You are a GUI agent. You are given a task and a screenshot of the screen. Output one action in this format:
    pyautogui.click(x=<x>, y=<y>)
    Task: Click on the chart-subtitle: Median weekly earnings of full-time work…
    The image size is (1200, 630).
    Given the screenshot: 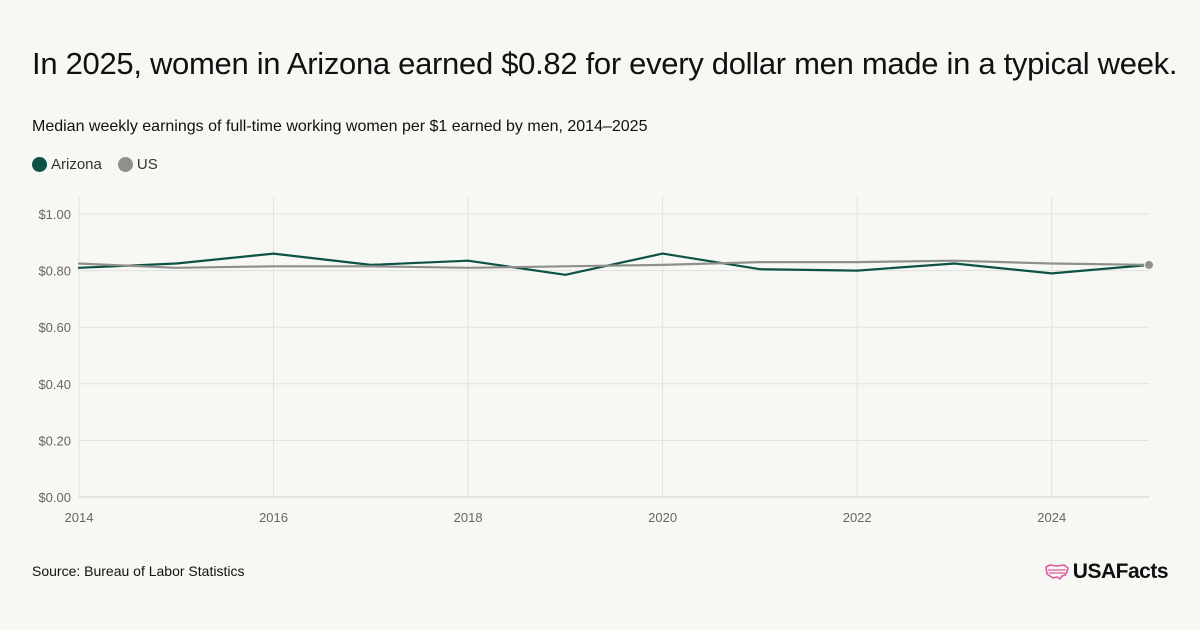 What is the action you would take?
    pyautogui.click(x=340, y=126)
    